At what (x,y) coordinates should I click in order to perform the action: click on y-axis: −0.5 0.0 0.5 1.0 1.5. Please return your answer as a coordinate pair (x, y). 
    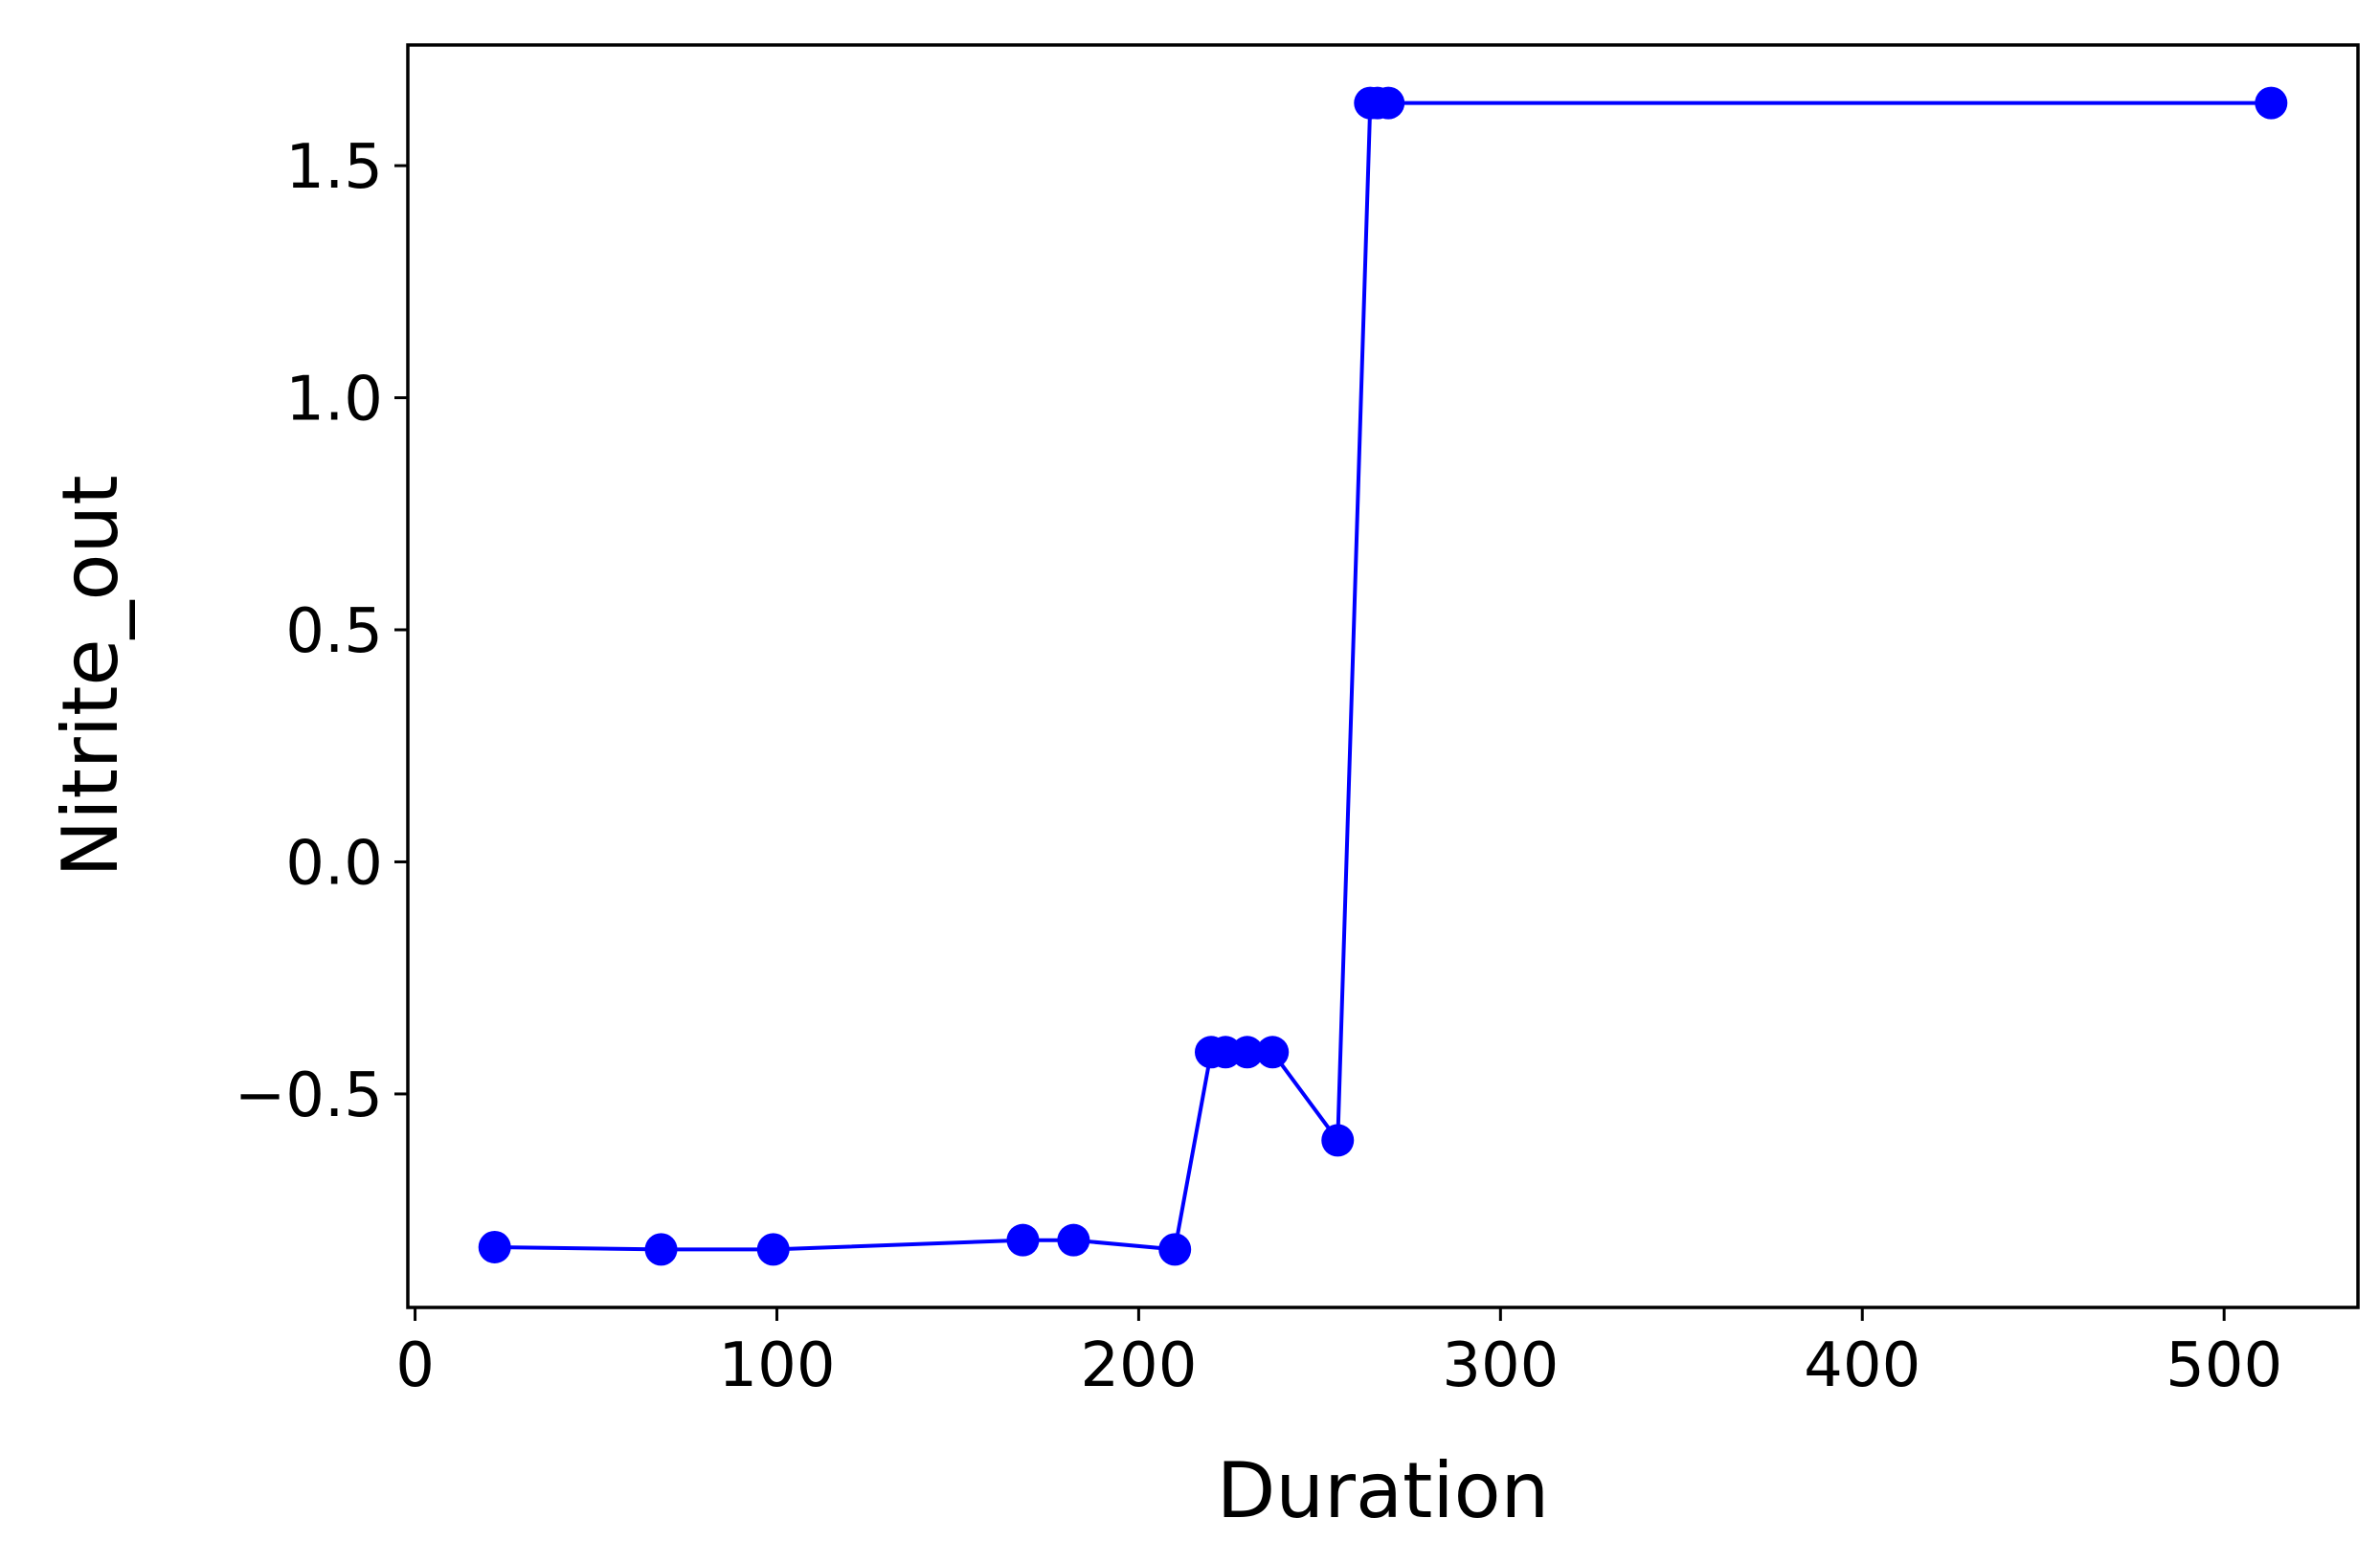
    Looking at the image, I should click on (321, 631).